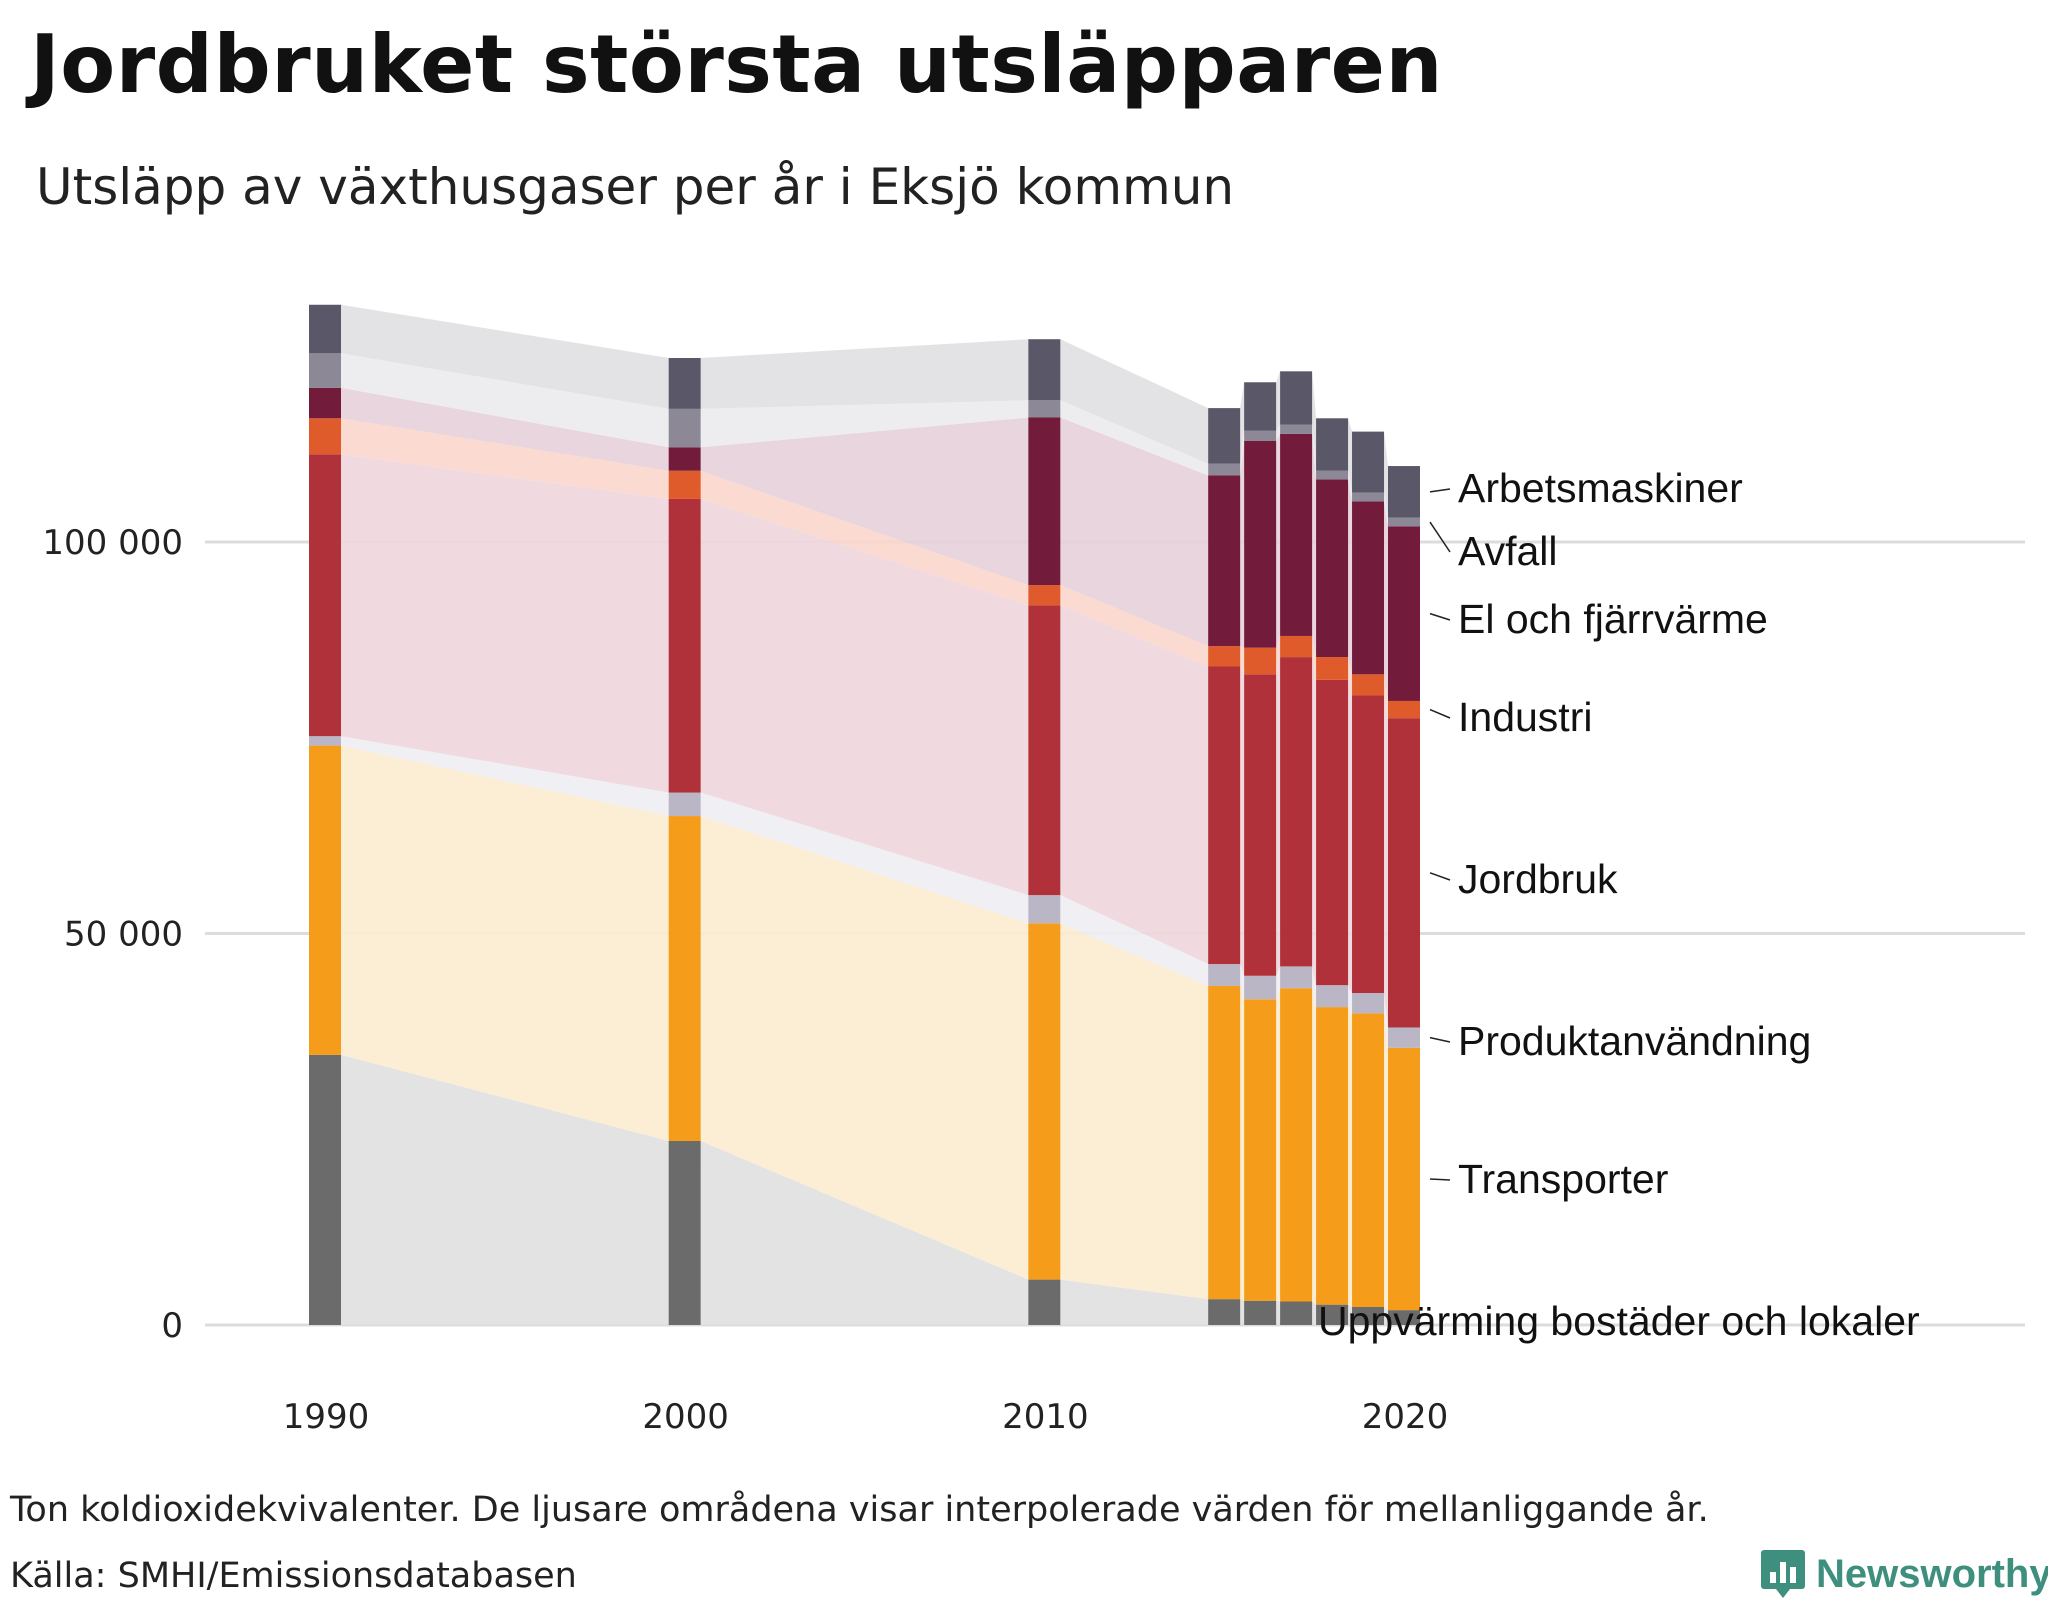 The width and height of the screenshot is (2048, 1600). Describe the element at coordinates (1508, 551) in the screenshot. I see `series-label: Avfall` at that location.